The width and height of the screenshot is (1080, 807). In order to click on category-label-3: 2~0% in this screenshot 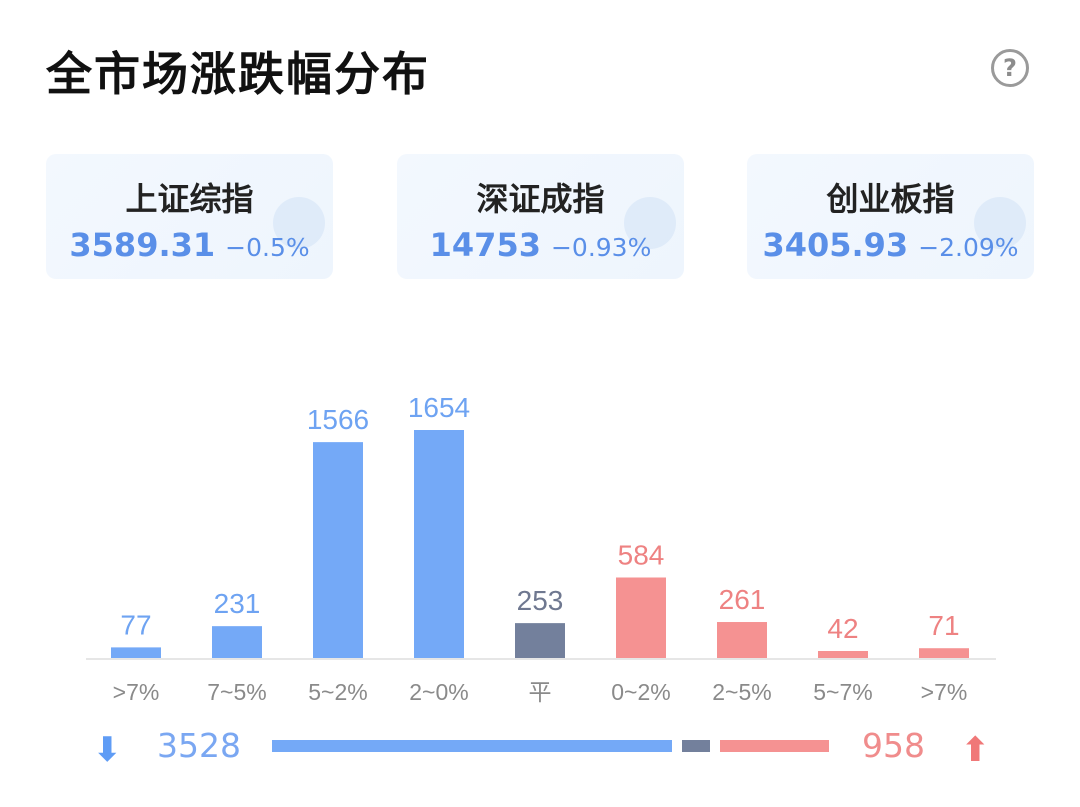, I will do `click(438, 692)`.